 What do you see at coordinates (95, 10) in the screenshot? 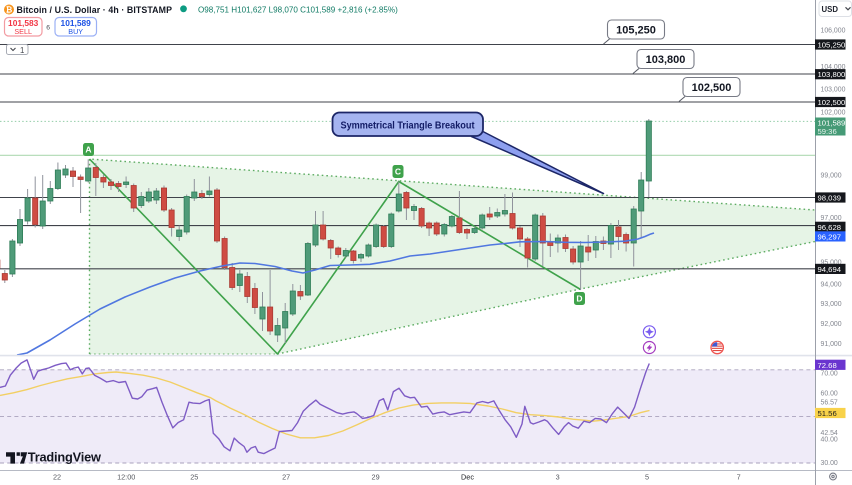
I see `svg-text:Bitcoin / U.S. Dollar · 4h · B: Bitcoin / U.S. Dollar · 4h · BITSTAMP` at bounding box center [95, 10].